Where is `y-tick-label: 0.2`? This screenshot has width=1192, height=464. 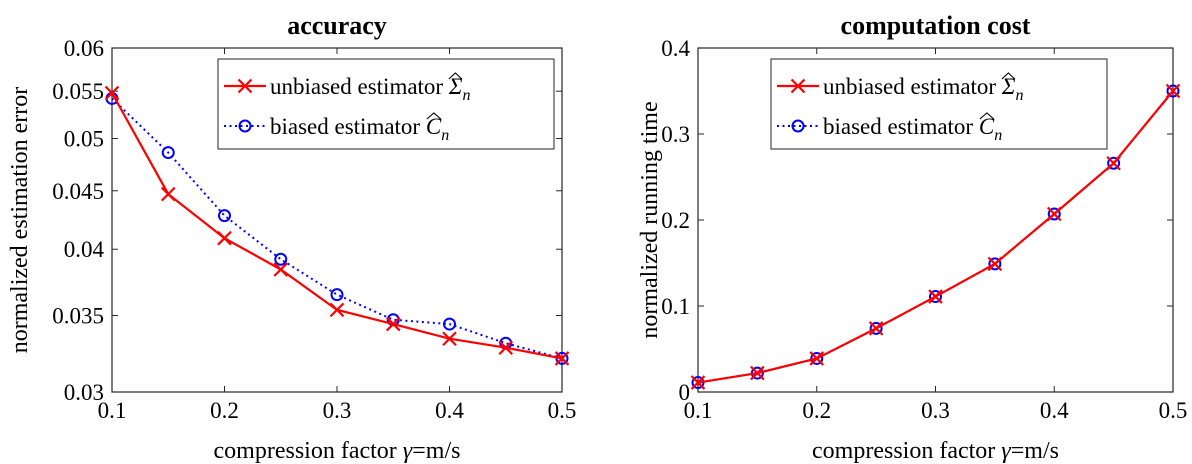
y-tick-label: 0.2 is located at coordinates (675, 220).